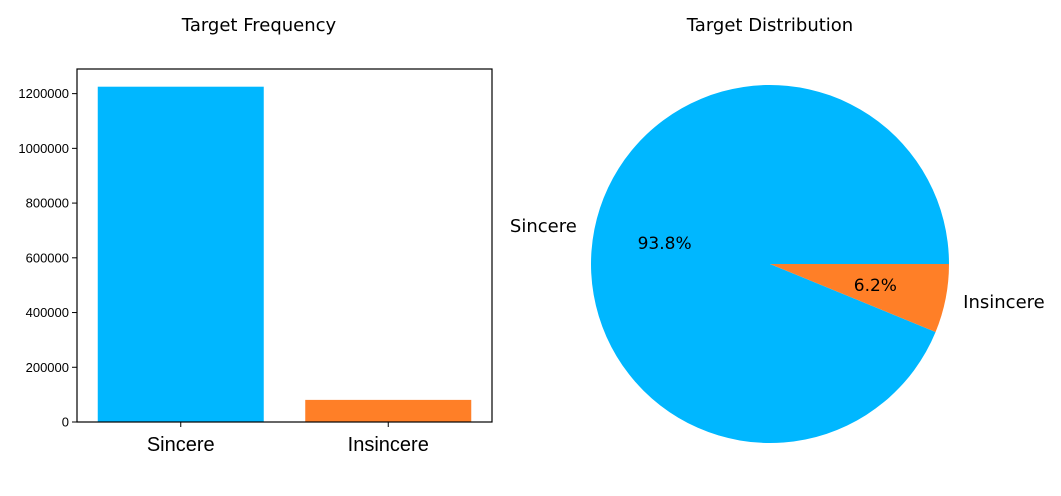  Describe the element at coordinates (47, 203) in the screenshot. I see `y-tick-label: 800000` at that location.